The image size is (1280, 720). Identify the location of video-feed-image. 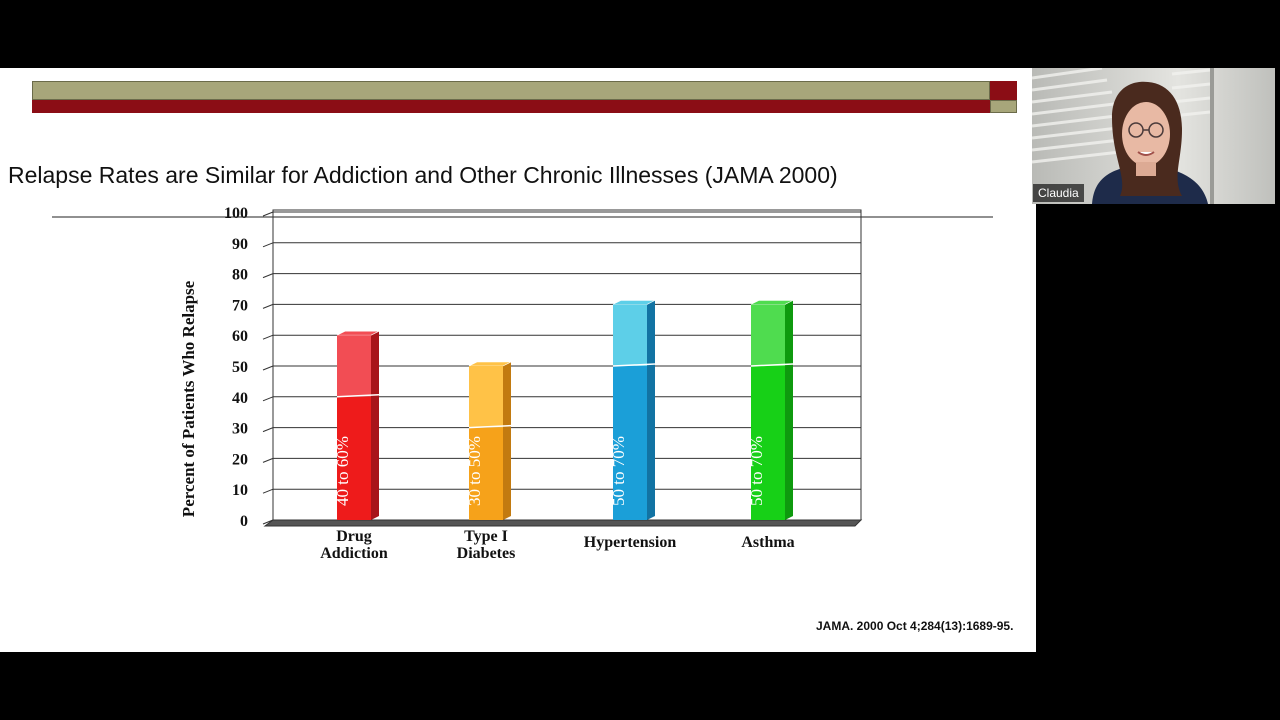
(1153, 136).